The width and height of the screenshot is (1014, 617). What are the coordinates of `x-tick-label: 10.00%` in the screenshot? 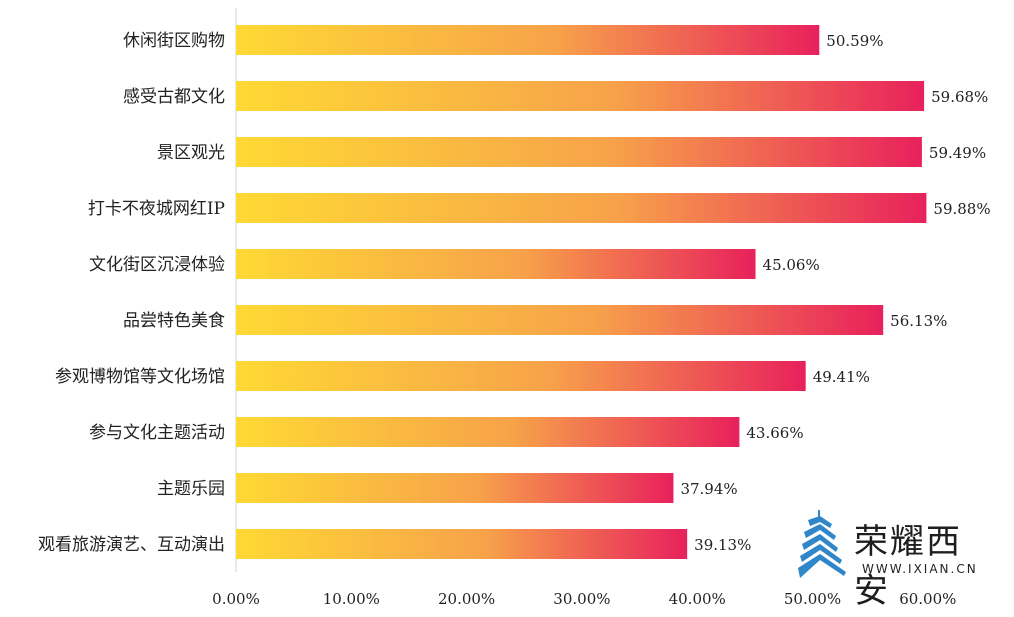 It's located at (351, 599).